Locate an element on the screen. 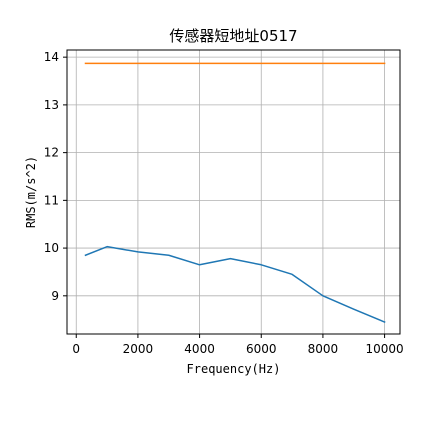 The width and height of the screenshot is (444, 421). x-tick-label: 8000 is located at coordinates (323, 349).